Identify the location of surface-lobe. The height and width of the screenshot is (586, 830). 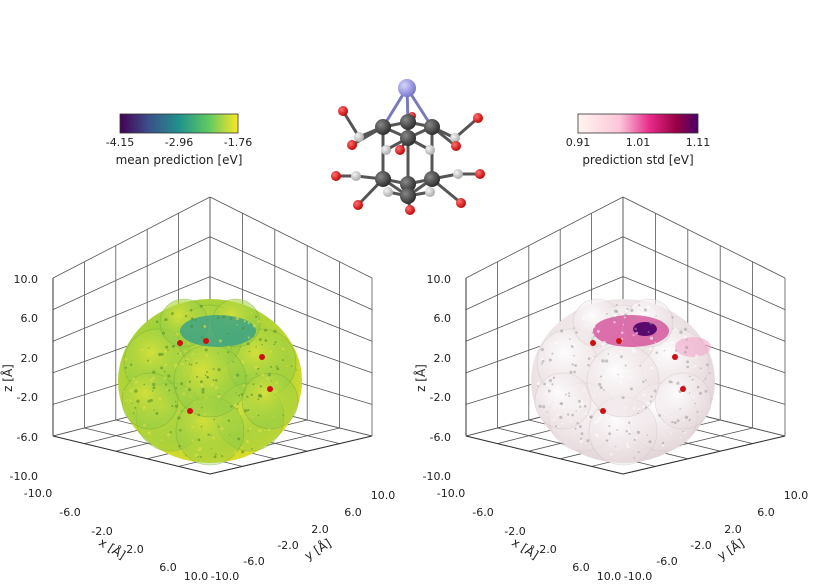
(683, 401).